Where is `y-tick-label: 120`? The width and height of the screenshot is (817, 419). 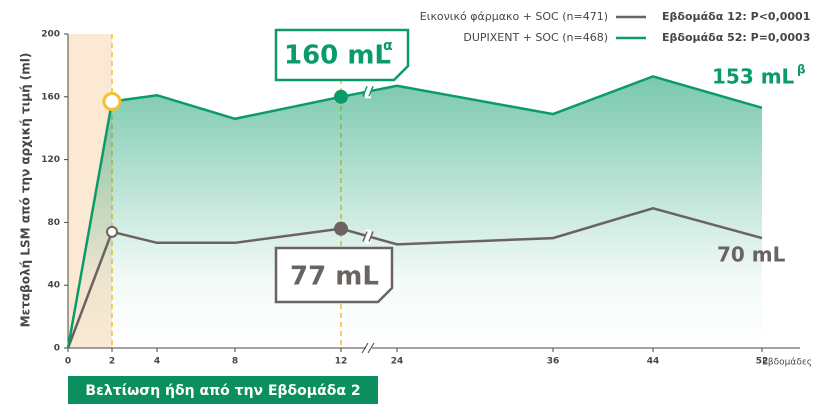 y-tick-label: 120 is located at coordinates (50, 160).